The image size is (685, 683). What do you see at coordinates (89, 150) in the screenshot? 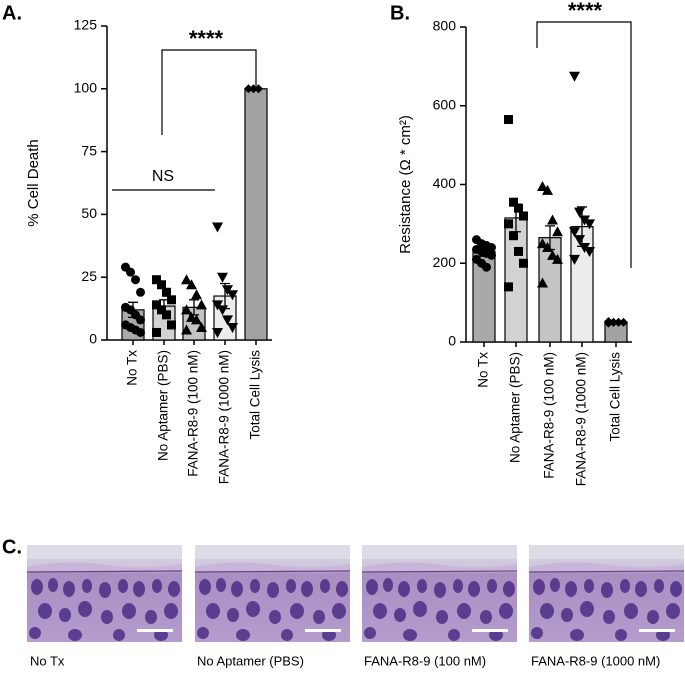
I see `y-tick-label: 75` at bounding box center [89, 150].